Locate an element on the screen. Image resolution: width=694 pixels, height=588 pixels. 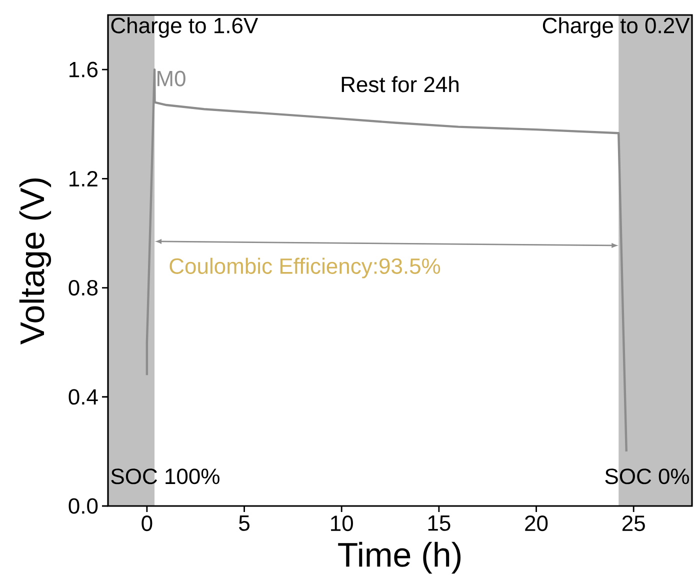
series-label: M0 is located at coordinates (172, 78).